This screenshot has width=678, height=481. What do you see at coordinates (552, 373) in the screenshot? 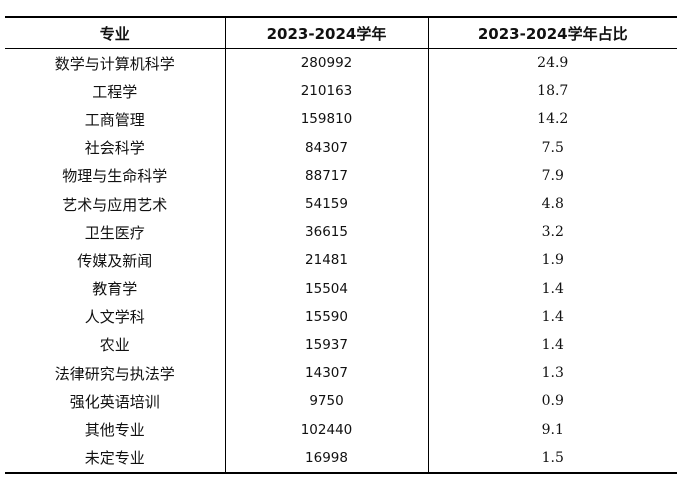
I see `cell-share: 1.3` at bounding box center [552, 373].